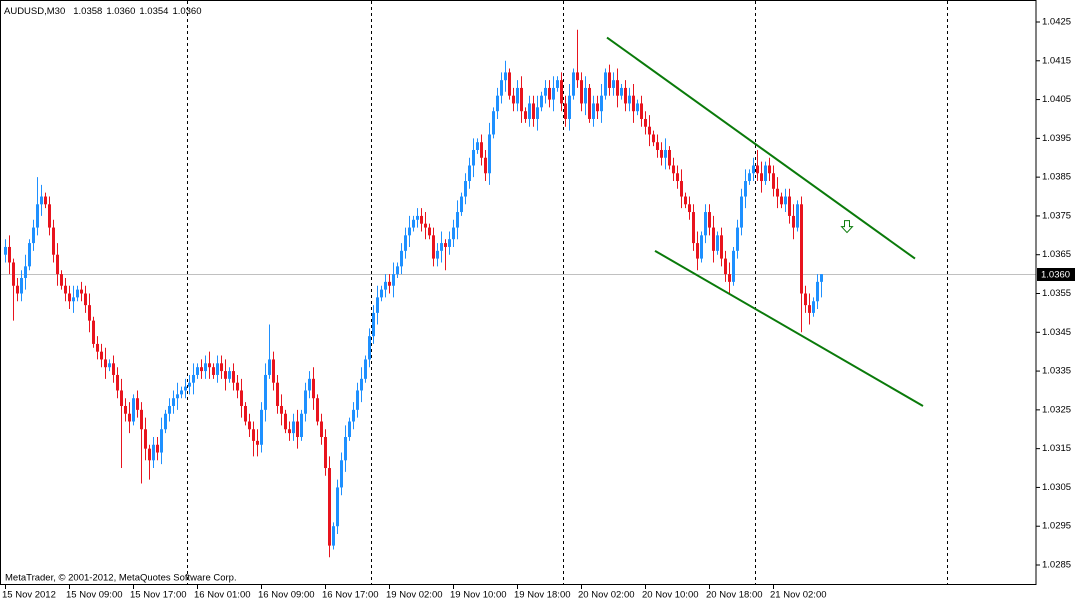  Describe the element at coordinates (153, 11) in the screenshot. I see `ohlc-label: 1.0354` at that location.